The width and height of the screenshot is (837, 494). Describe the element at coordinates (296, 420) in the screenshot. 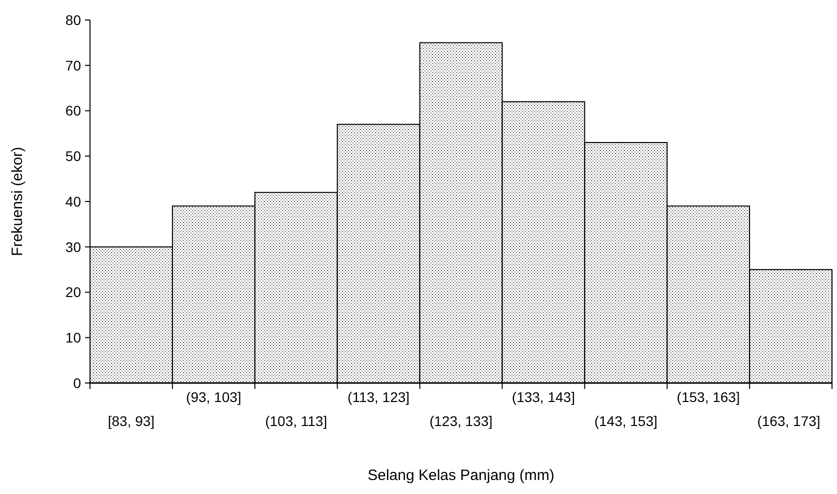

I see `x-tick-label: (103, 113]` at that location.